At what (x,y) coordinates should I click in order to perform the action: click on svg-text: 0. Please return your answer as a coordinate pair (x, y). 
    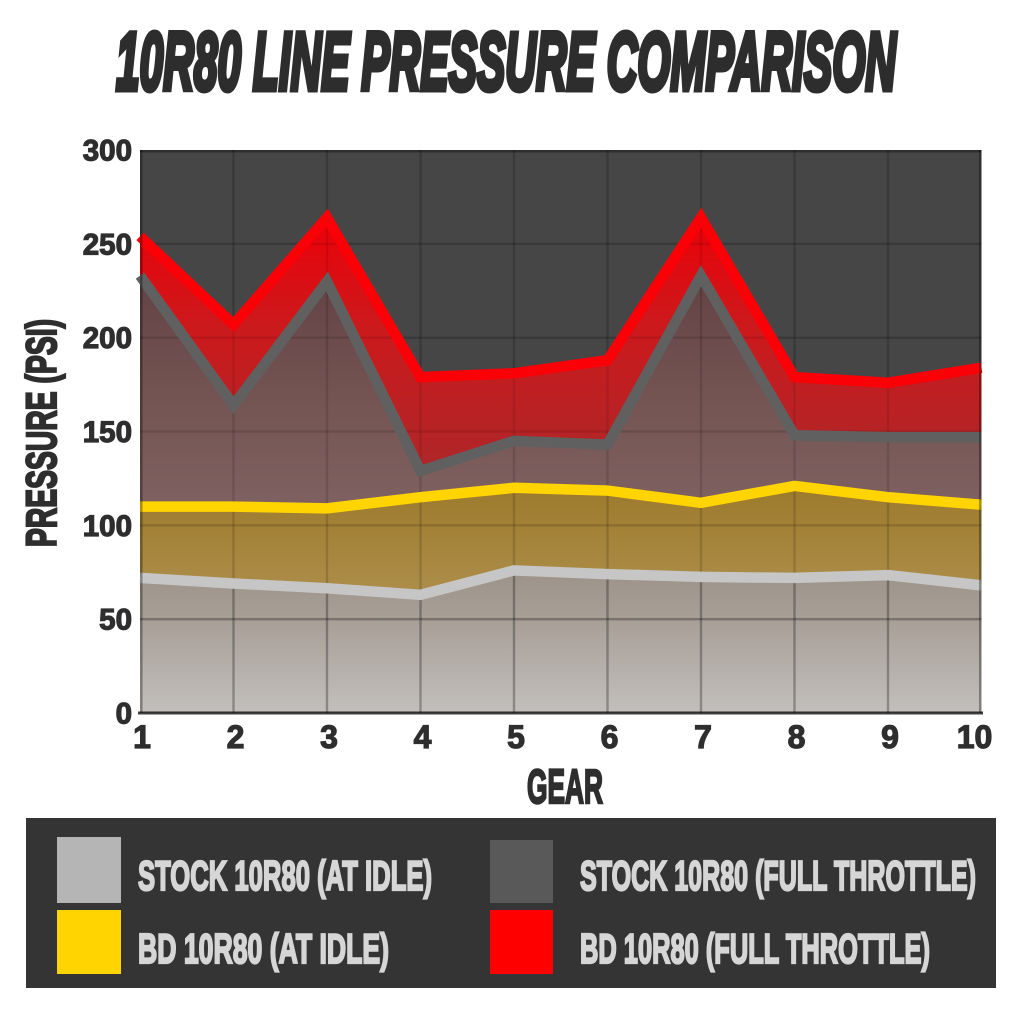
    Looking at the image, I should click on (124, 714).